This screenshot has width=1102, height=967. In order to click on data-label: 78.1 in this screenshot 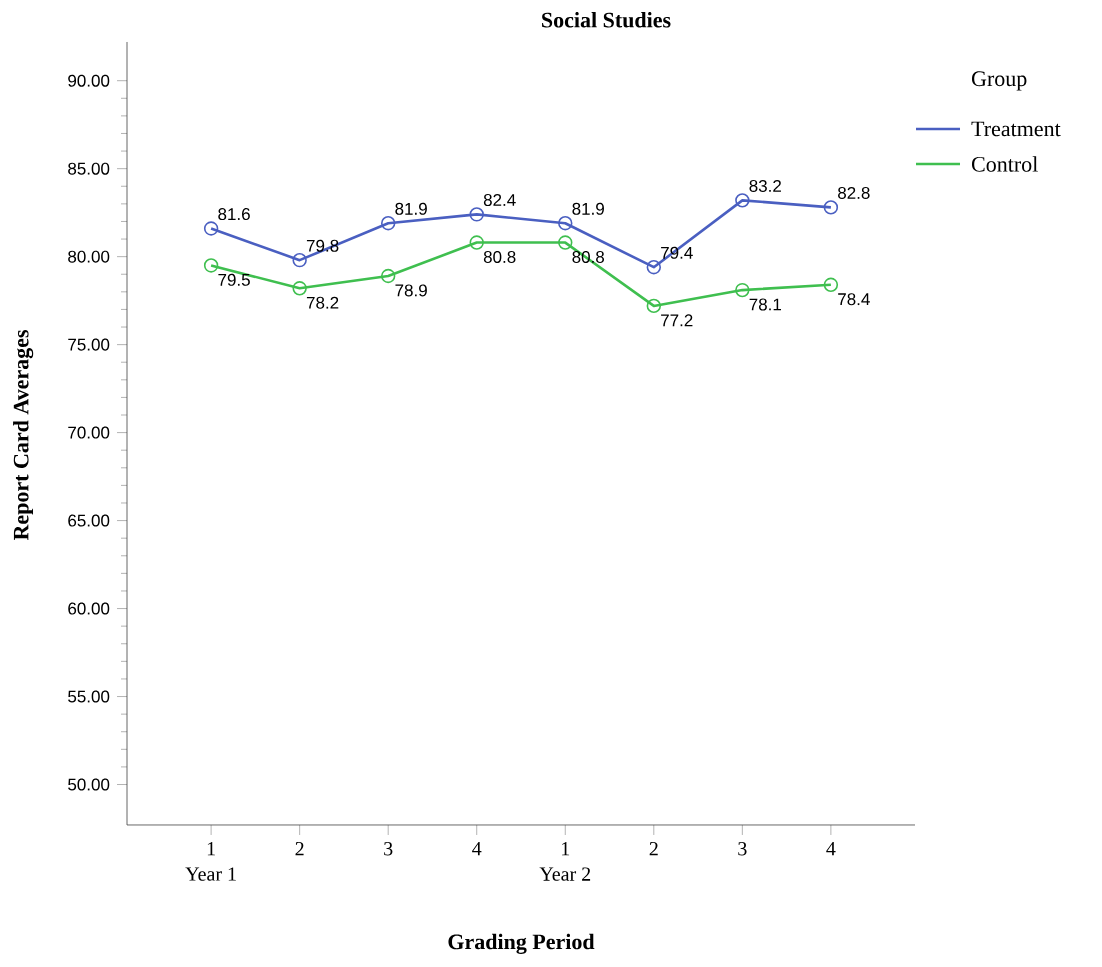, I will do `click(765, 304)`.